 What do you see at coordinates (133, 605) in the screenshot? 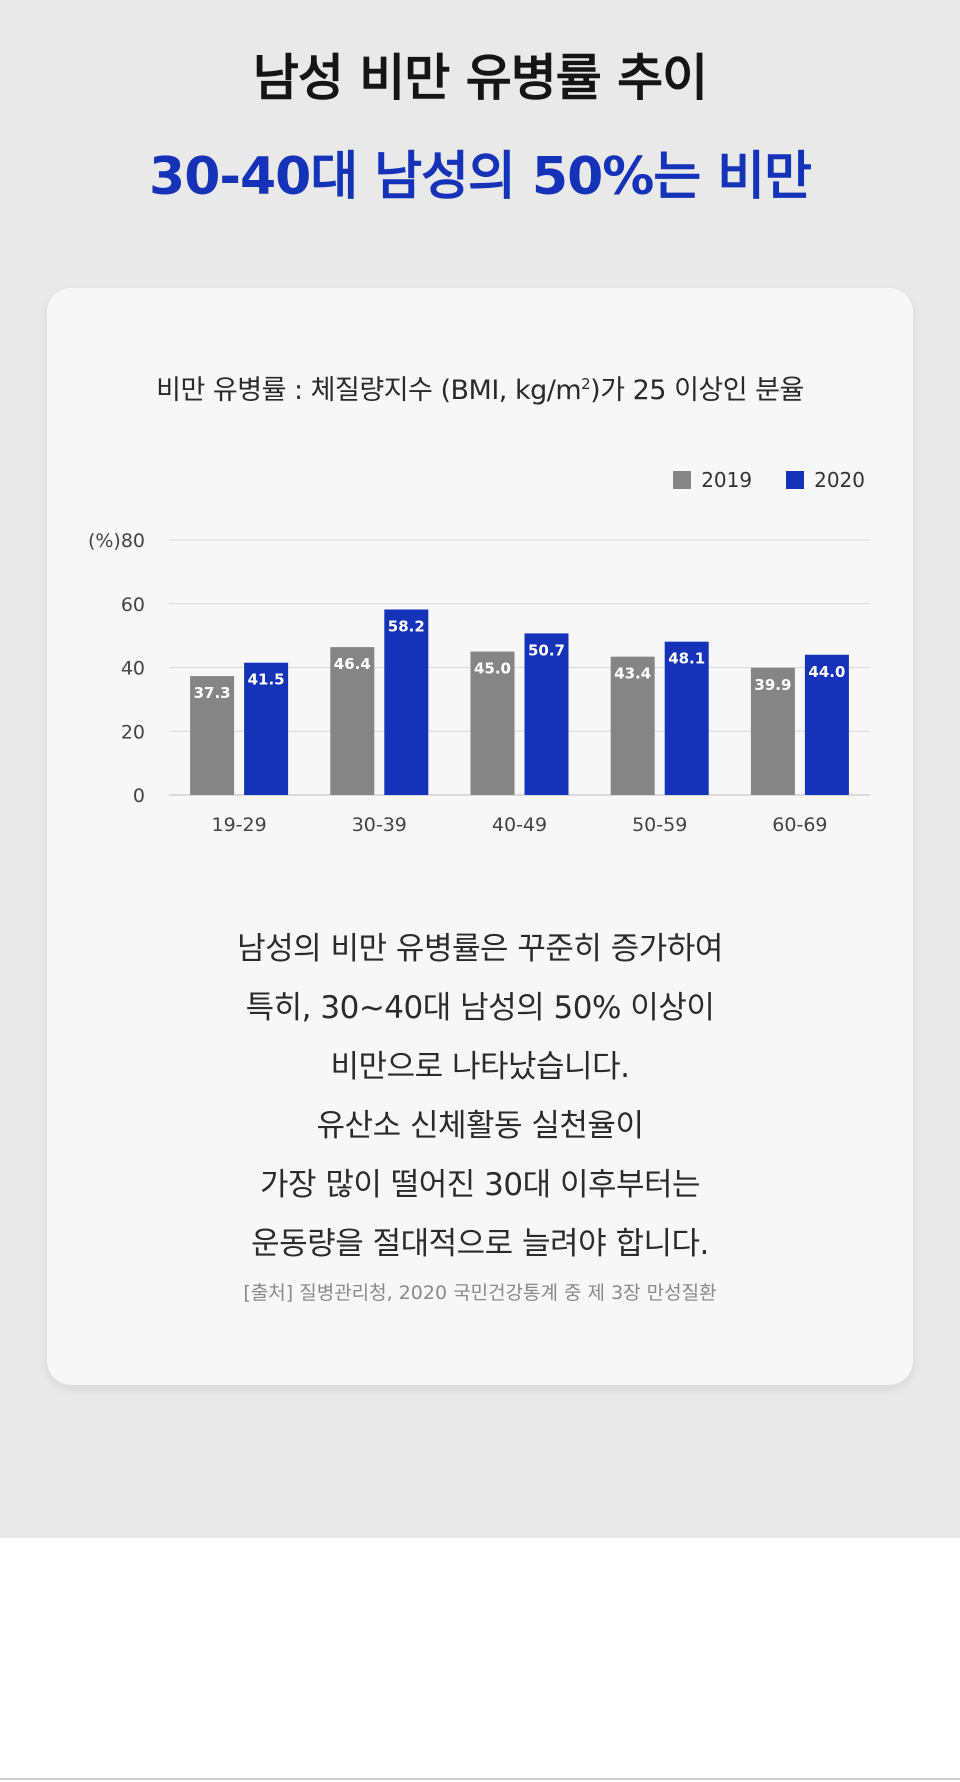
I see `y-tick-label: 60` at bounding box center [133, 605].